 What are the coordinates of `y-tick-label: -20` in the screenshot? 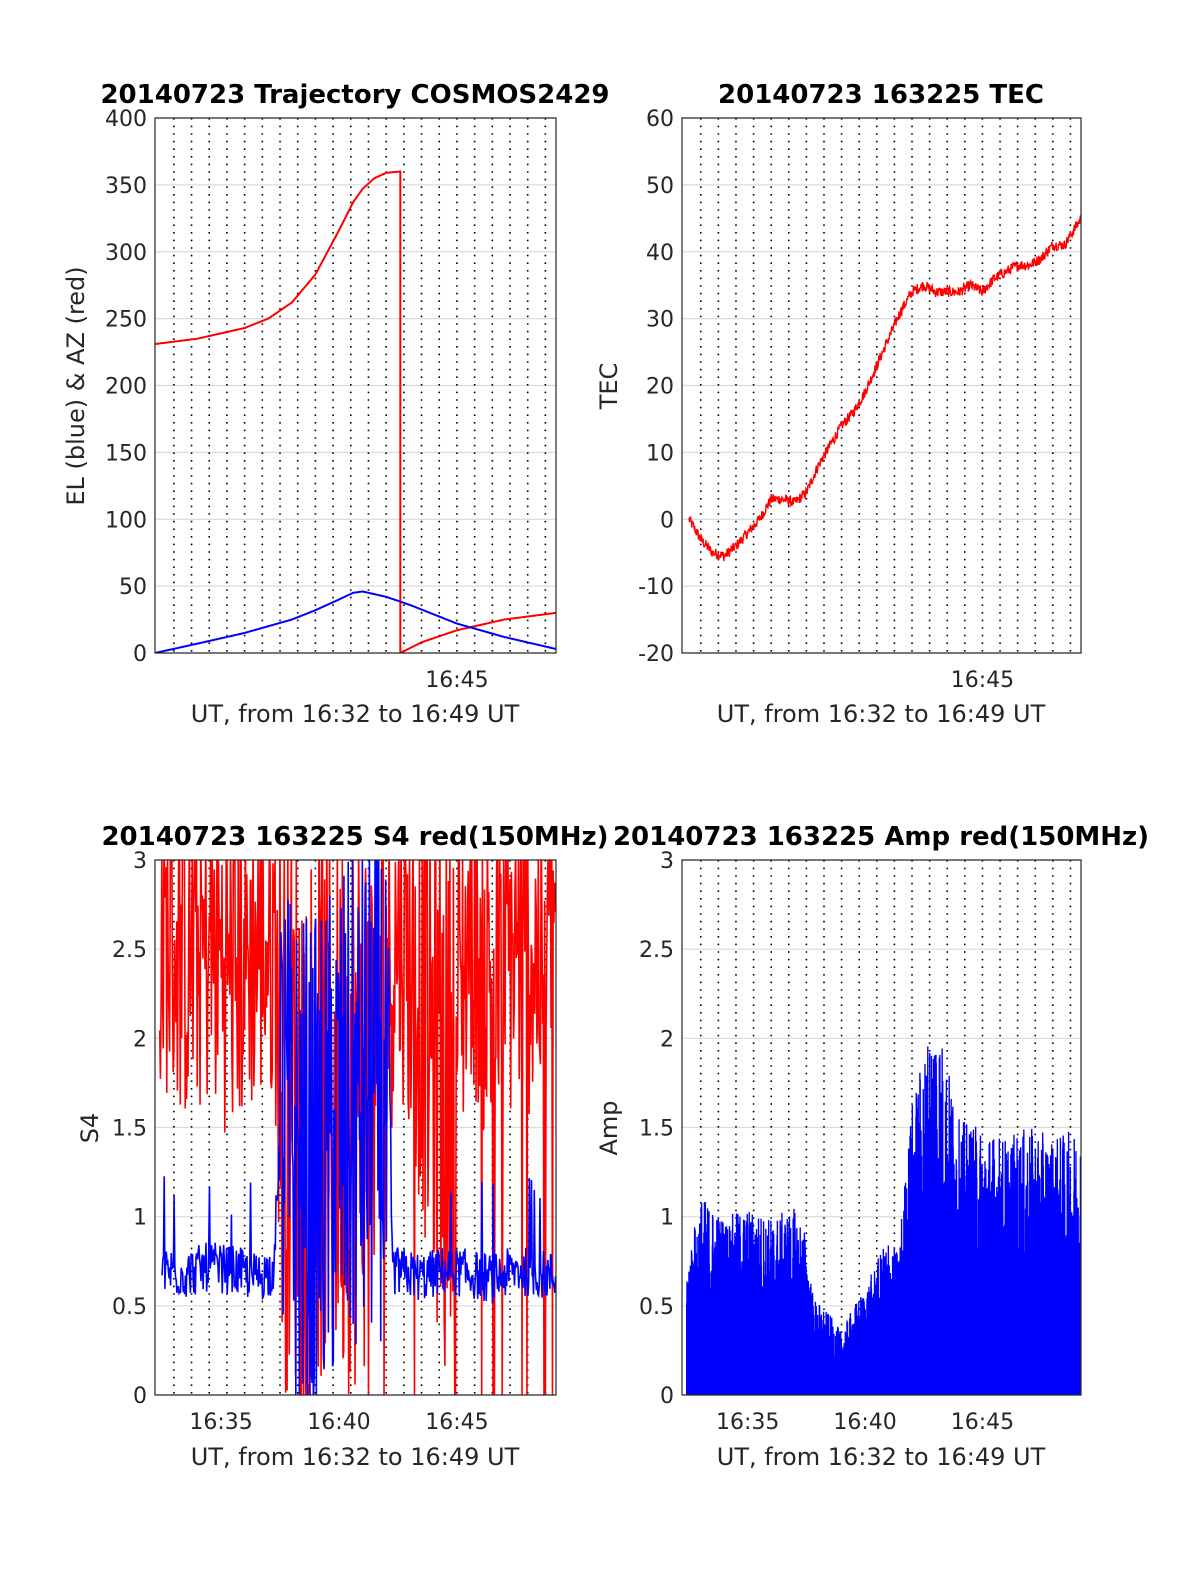 It's located at (656, 654).